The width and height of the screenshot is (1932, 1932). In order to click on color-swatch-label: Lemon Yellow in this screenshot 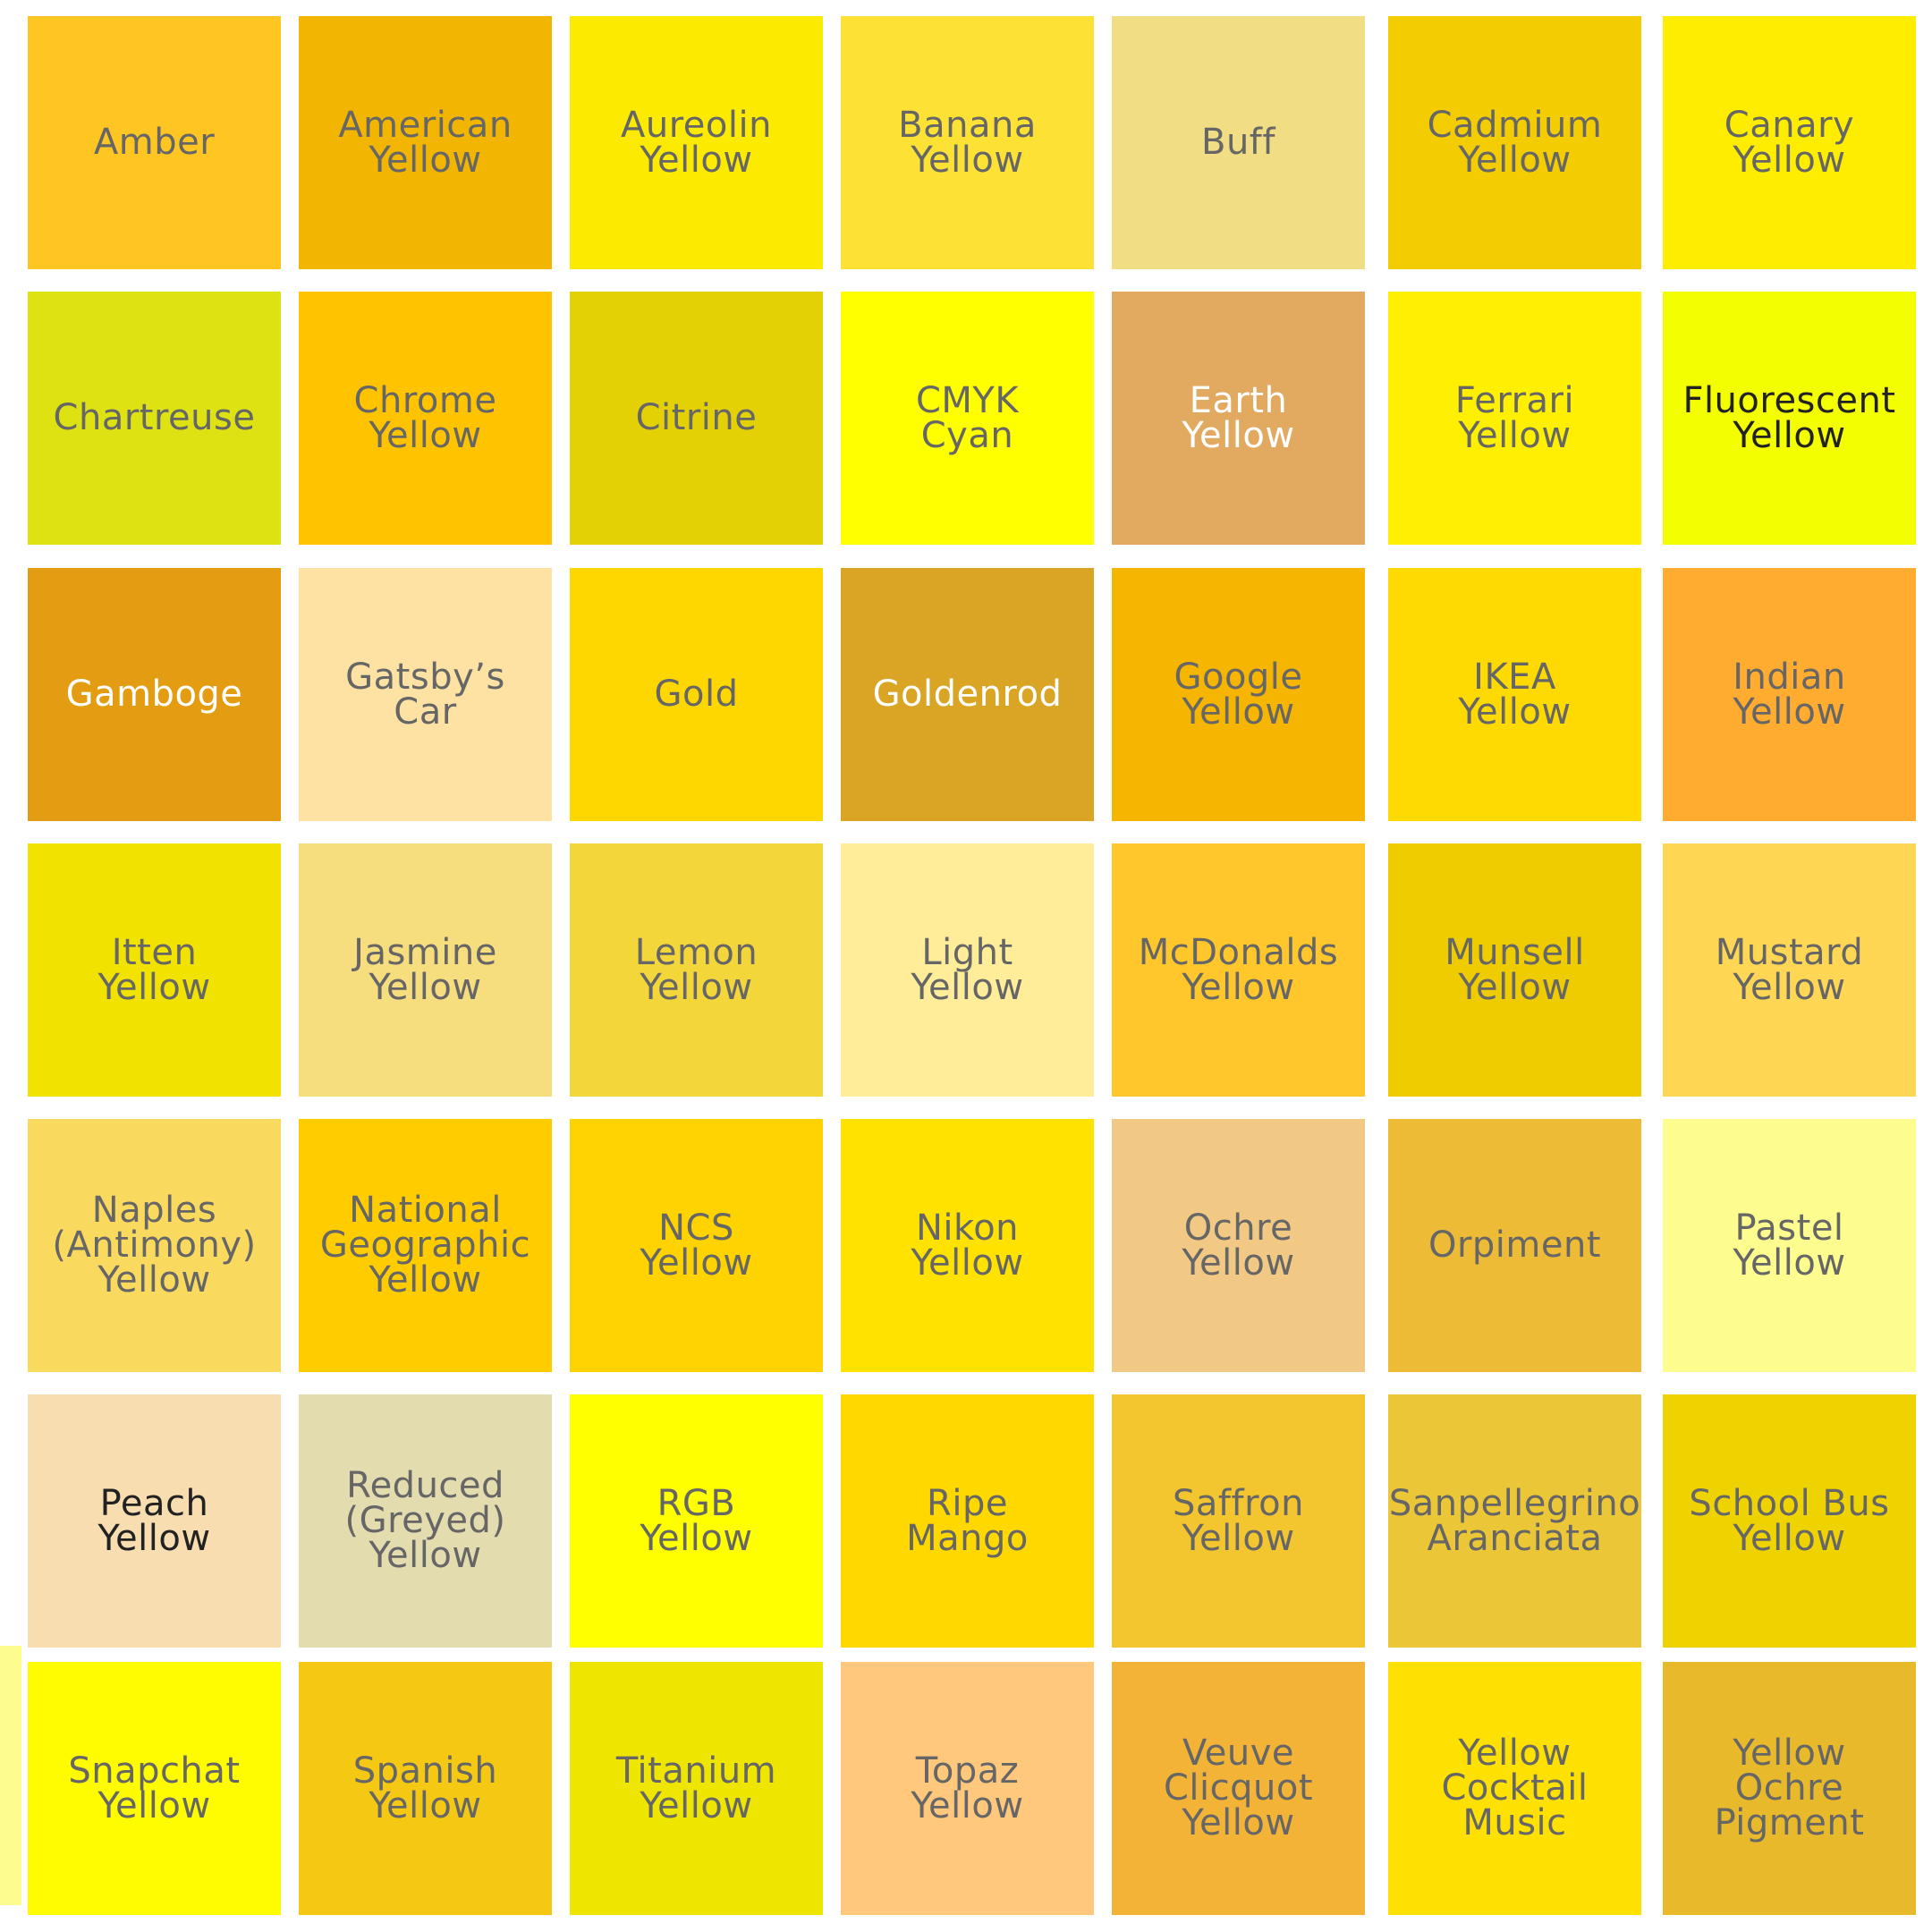, I will do `click(696, 969)`.